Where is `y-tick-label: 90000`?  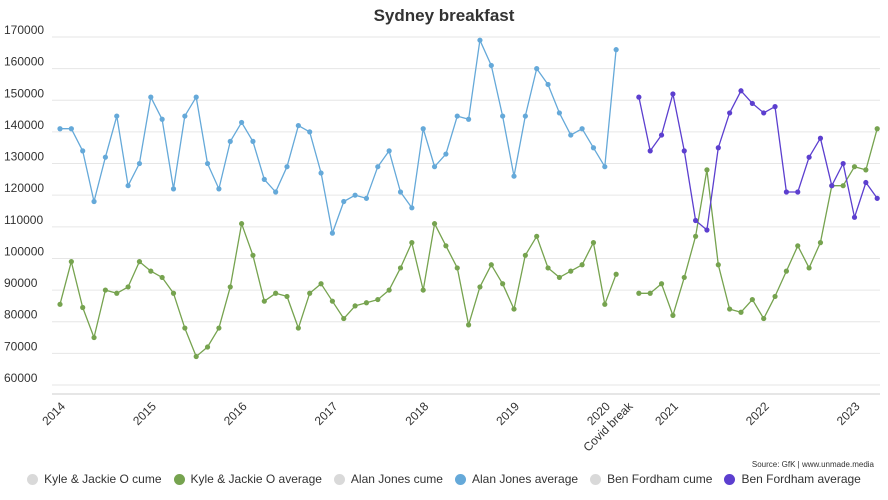 y-tick-label: 90000 is located at coordinates (21, 283).